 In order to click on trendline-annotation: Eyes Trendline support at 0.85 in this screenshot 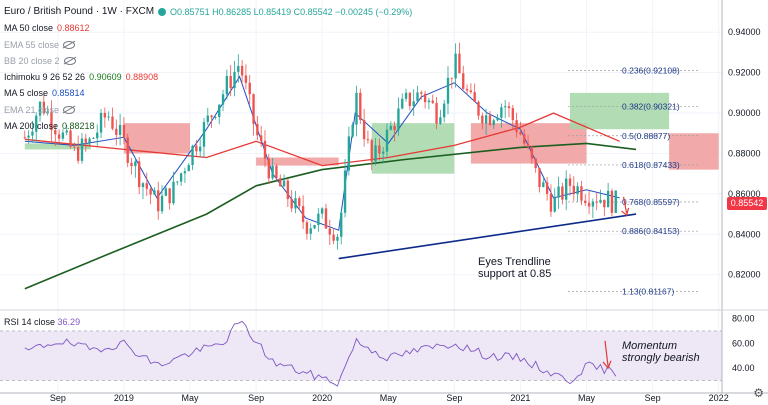, I will do `click(514, 268)`.